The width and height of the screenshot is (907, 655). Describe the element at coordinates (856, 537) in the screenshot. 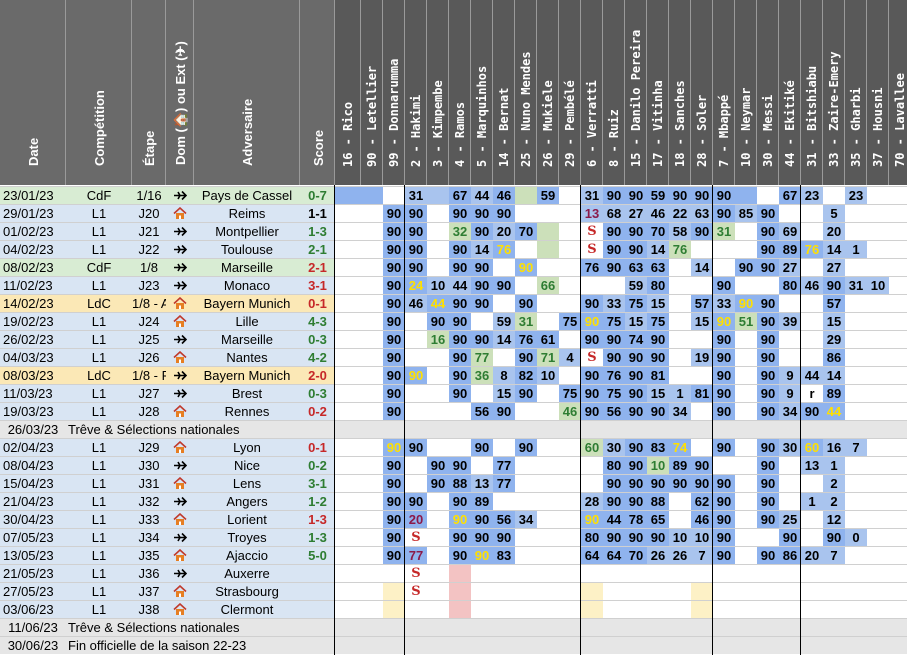

I see `player-cell: 0` at that location.